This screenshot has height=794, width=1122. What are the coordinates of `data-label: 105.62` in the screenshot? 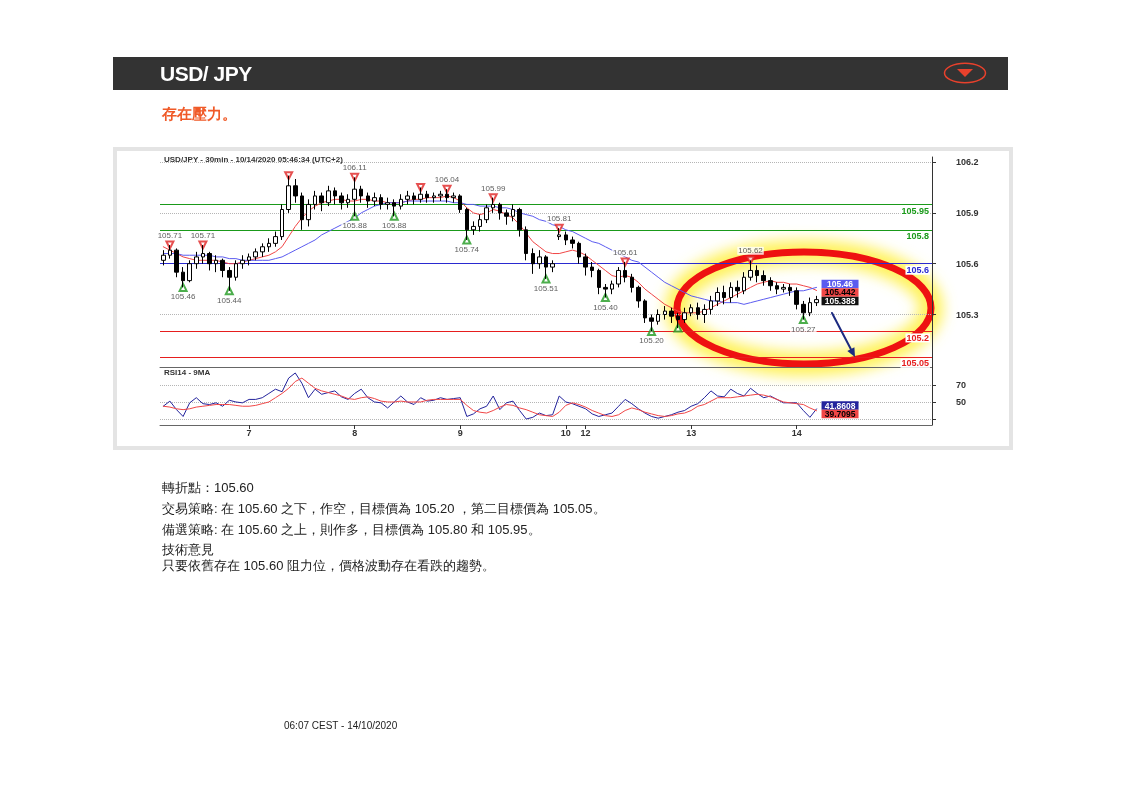 It's located at (751, 251).